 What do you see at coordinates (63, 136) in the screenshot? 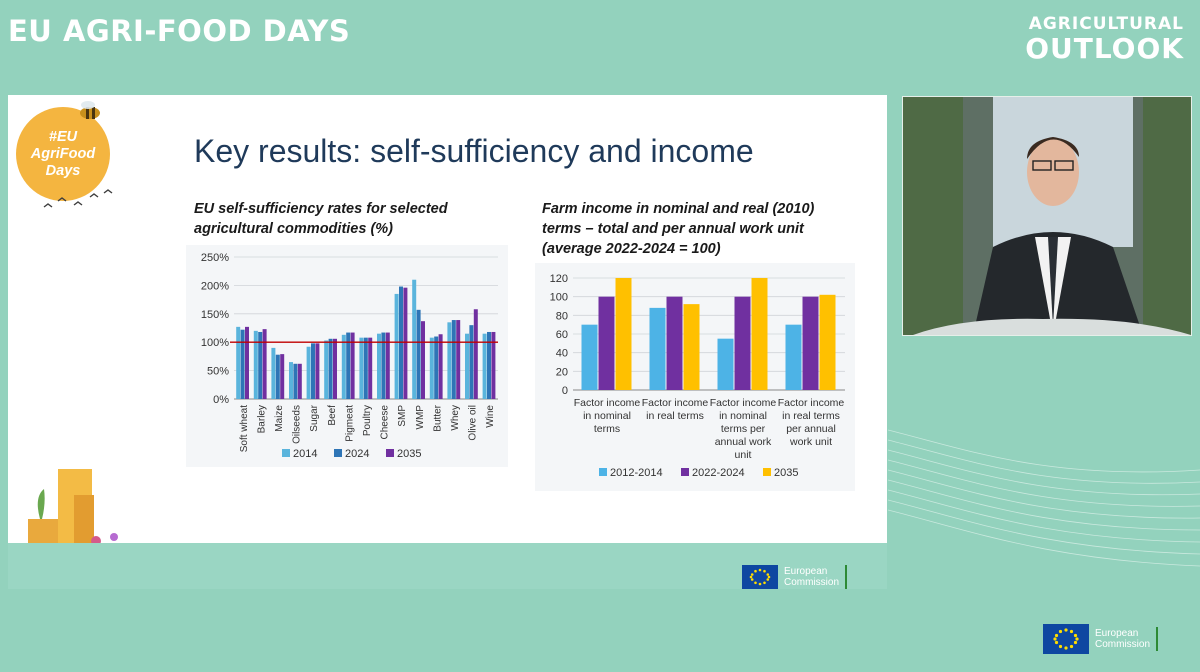
I see `badge-line1: #EU` at bounding box center [63, 136].